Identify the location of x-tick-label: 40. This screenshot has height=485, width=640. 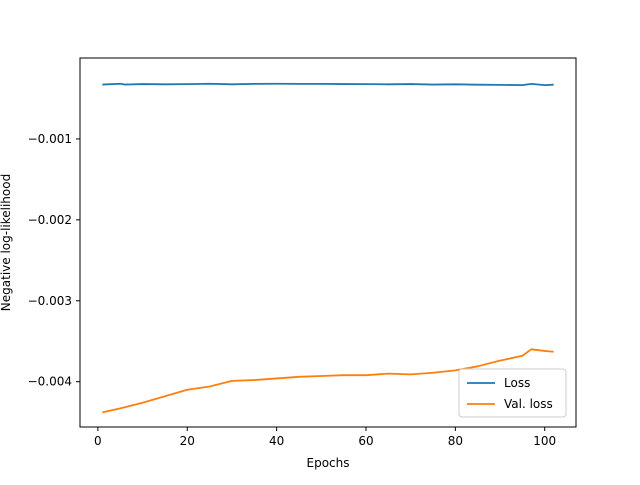
(276, 441).